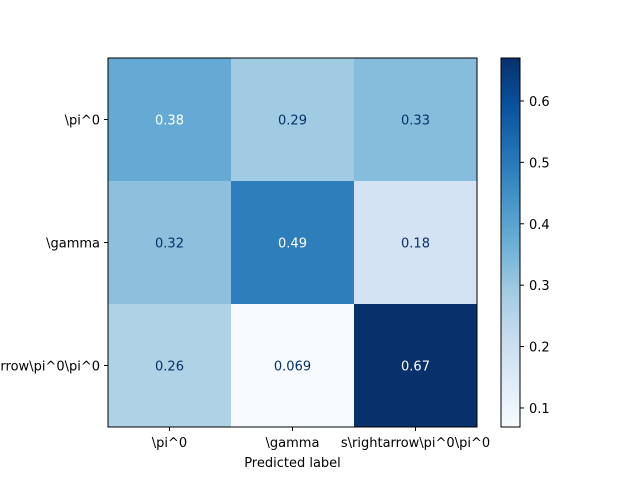 This screenshot has width=640, height=480. What do you see at coordinates (539, 286) in the screenshot?
I see `colorbar-tick-label: 0.3` at bounding box center [539, 286].